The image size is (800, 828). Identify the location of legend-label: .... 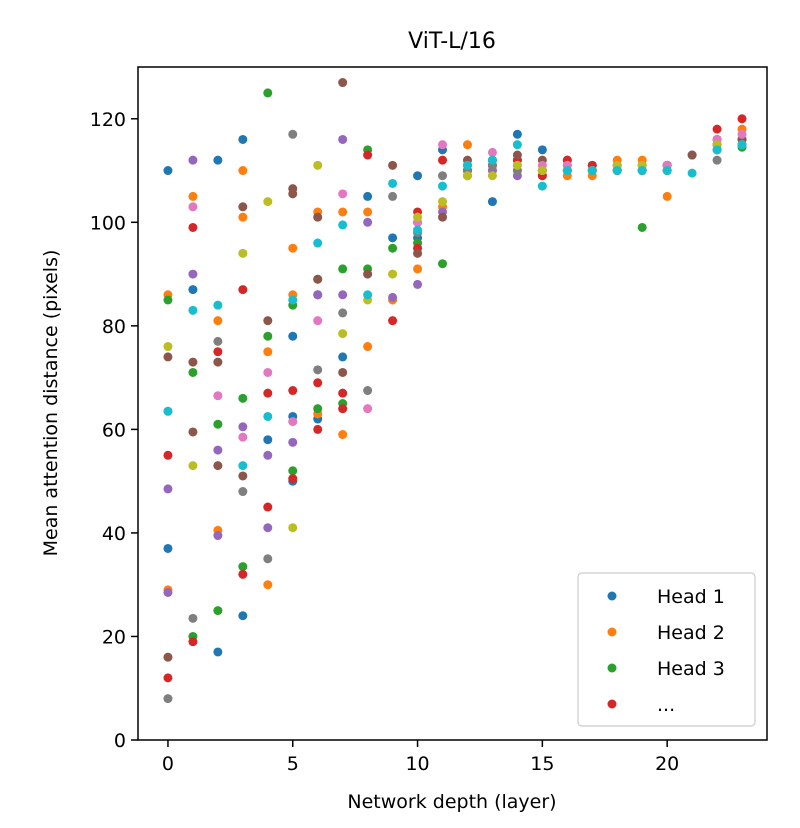
(666, 705).